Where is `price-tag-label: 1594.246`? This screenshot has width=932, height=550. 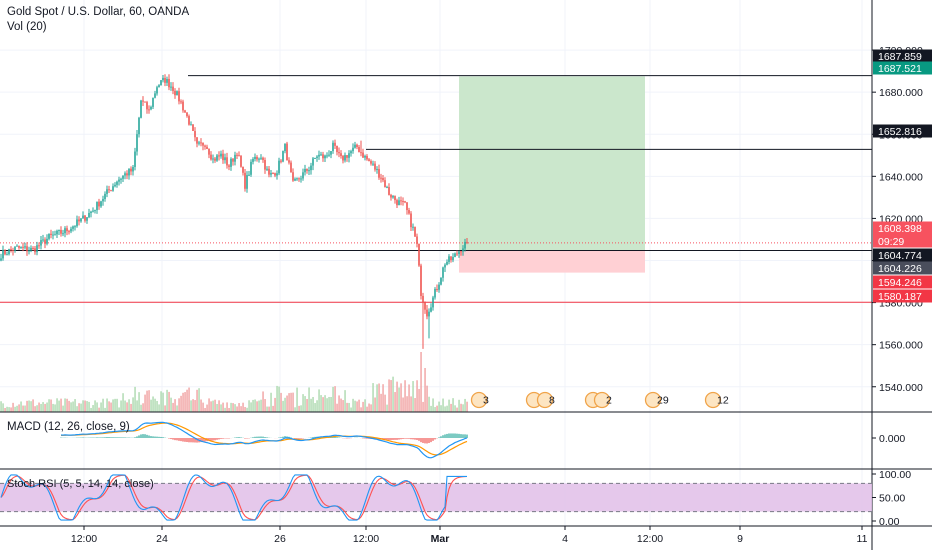 price-tag-label: 1594.246 is located at coordinates (900, 283).